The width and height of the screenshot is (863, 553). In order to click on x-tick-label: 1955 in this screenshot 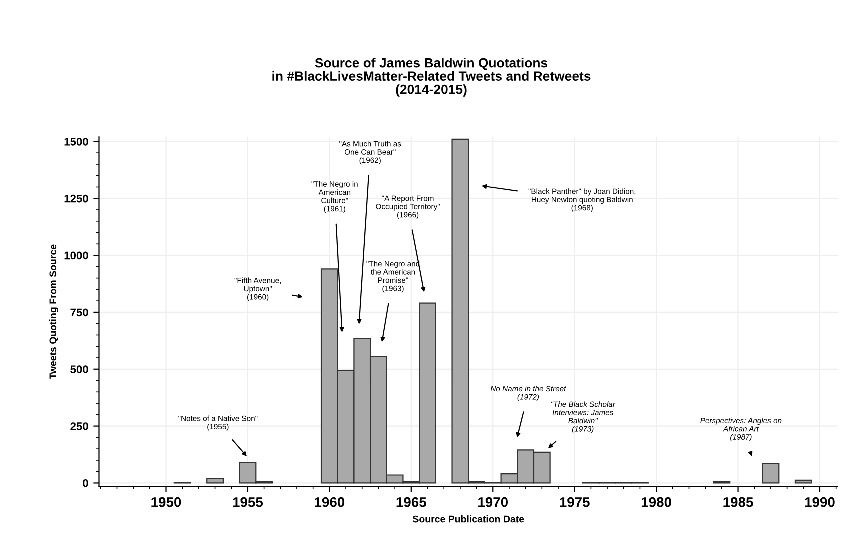, I will do `click(248, 502)`.